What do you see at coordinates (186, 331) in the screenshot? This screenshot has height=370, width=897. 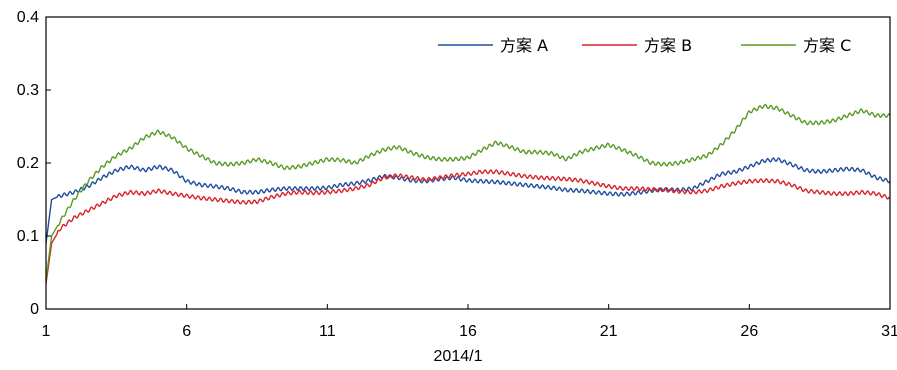 I see `x-tick-label: 6` at bounding box center [186, 331].